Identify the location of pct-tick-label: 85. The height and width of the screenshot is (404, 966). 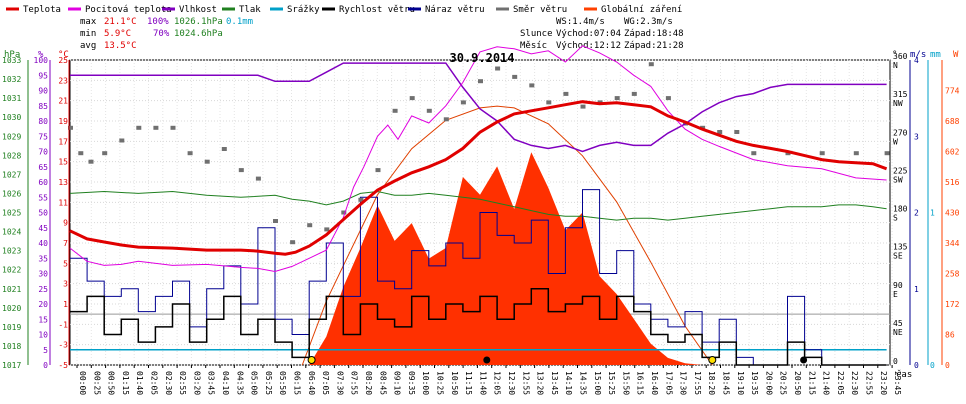
(43, 106).